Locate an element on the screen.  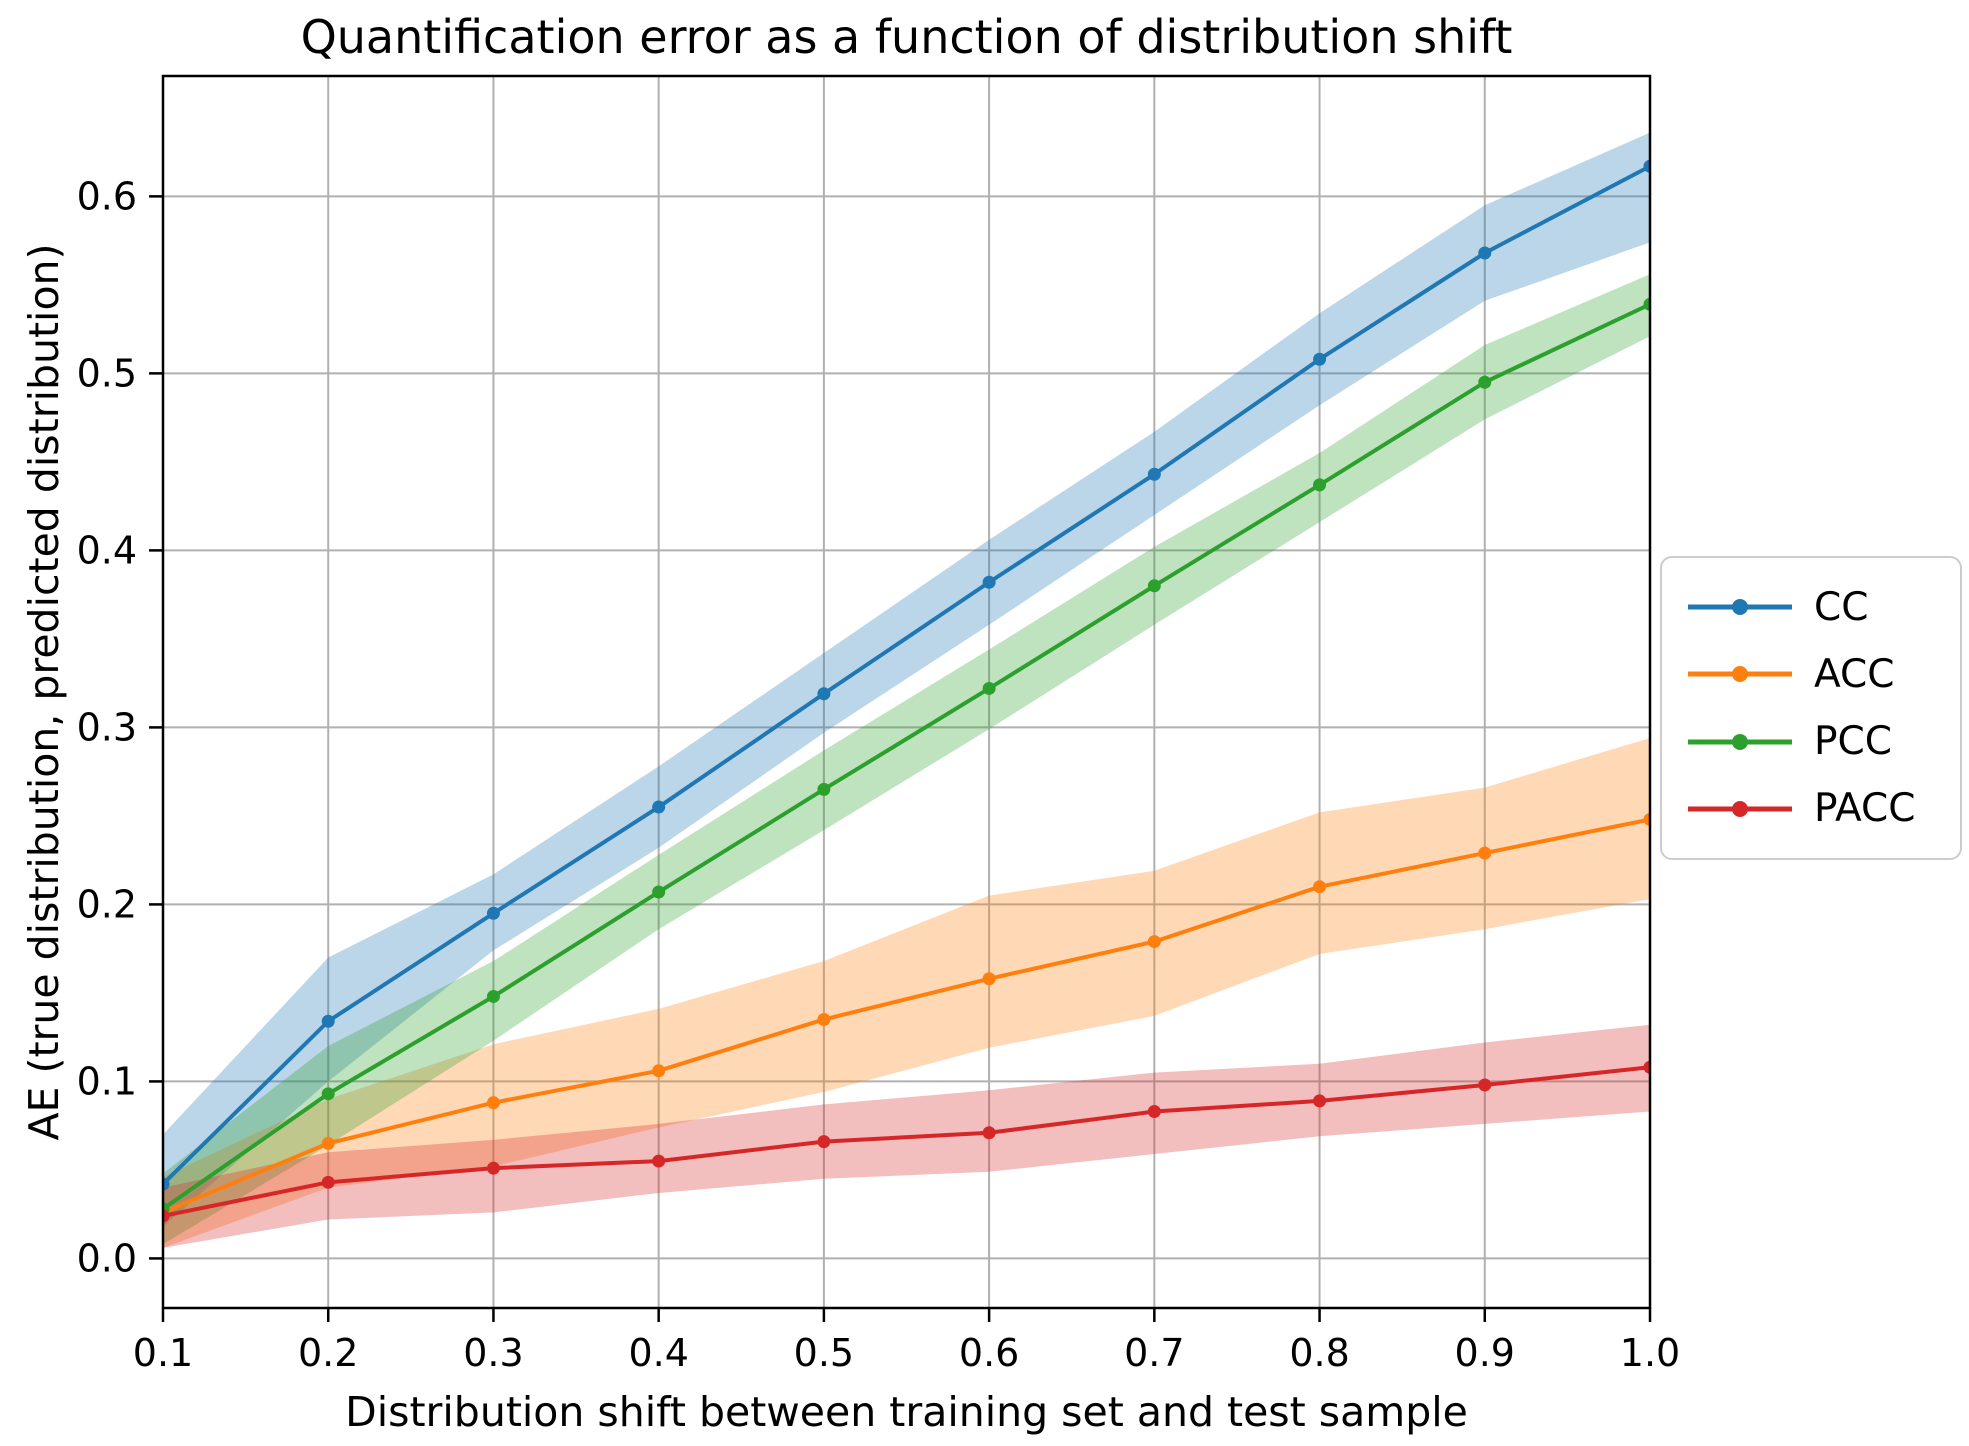
x-tick-label: 0.6 is located at coordinates (989, 1353).